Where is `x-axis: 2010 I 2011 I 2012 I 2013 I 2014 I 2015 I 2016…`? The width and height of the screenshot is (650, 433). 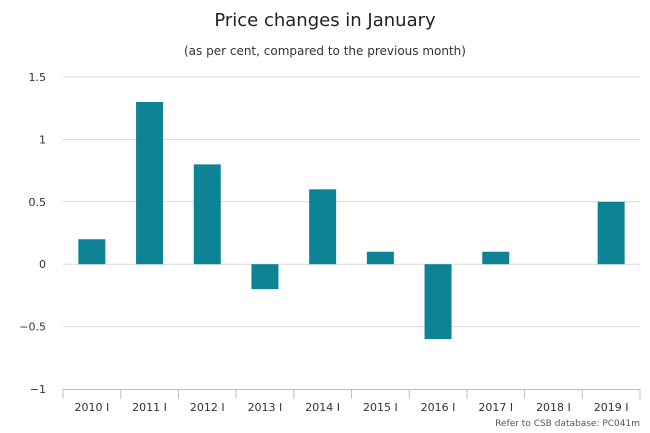
x-axis: 2010 I 2011 I 2012 I 2013 I 2014 I 2015 I 2016… is located at coordinates (351, 401).